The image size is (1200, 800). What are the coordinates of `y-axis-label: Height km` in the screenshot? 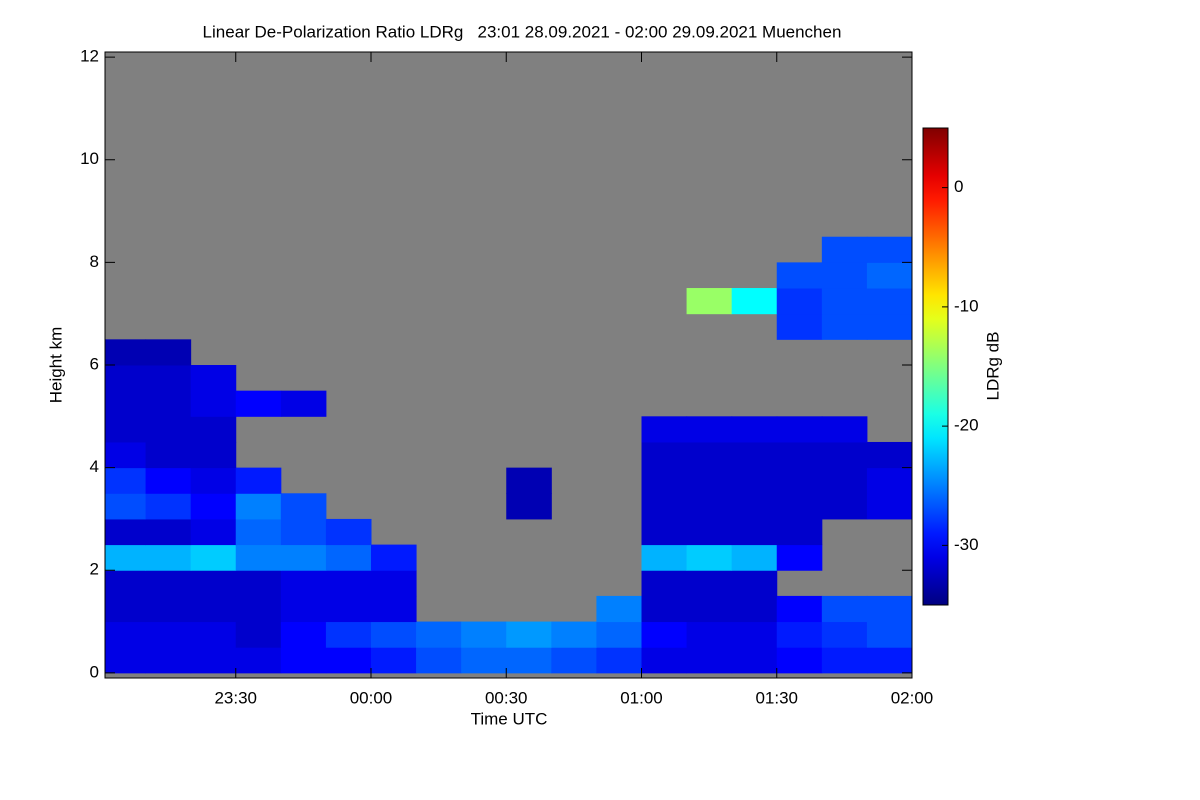 It's located at (55, 365).